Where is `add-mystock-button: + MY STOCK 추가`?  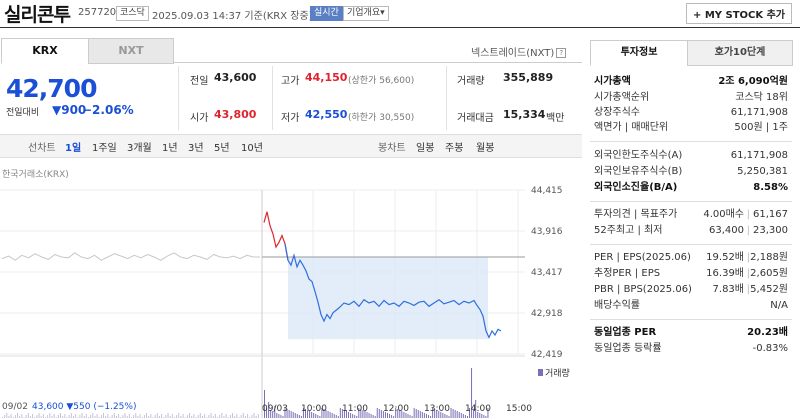
add-mystock-button: + MY STOCK 추가 is located at coordinates (738, 13).